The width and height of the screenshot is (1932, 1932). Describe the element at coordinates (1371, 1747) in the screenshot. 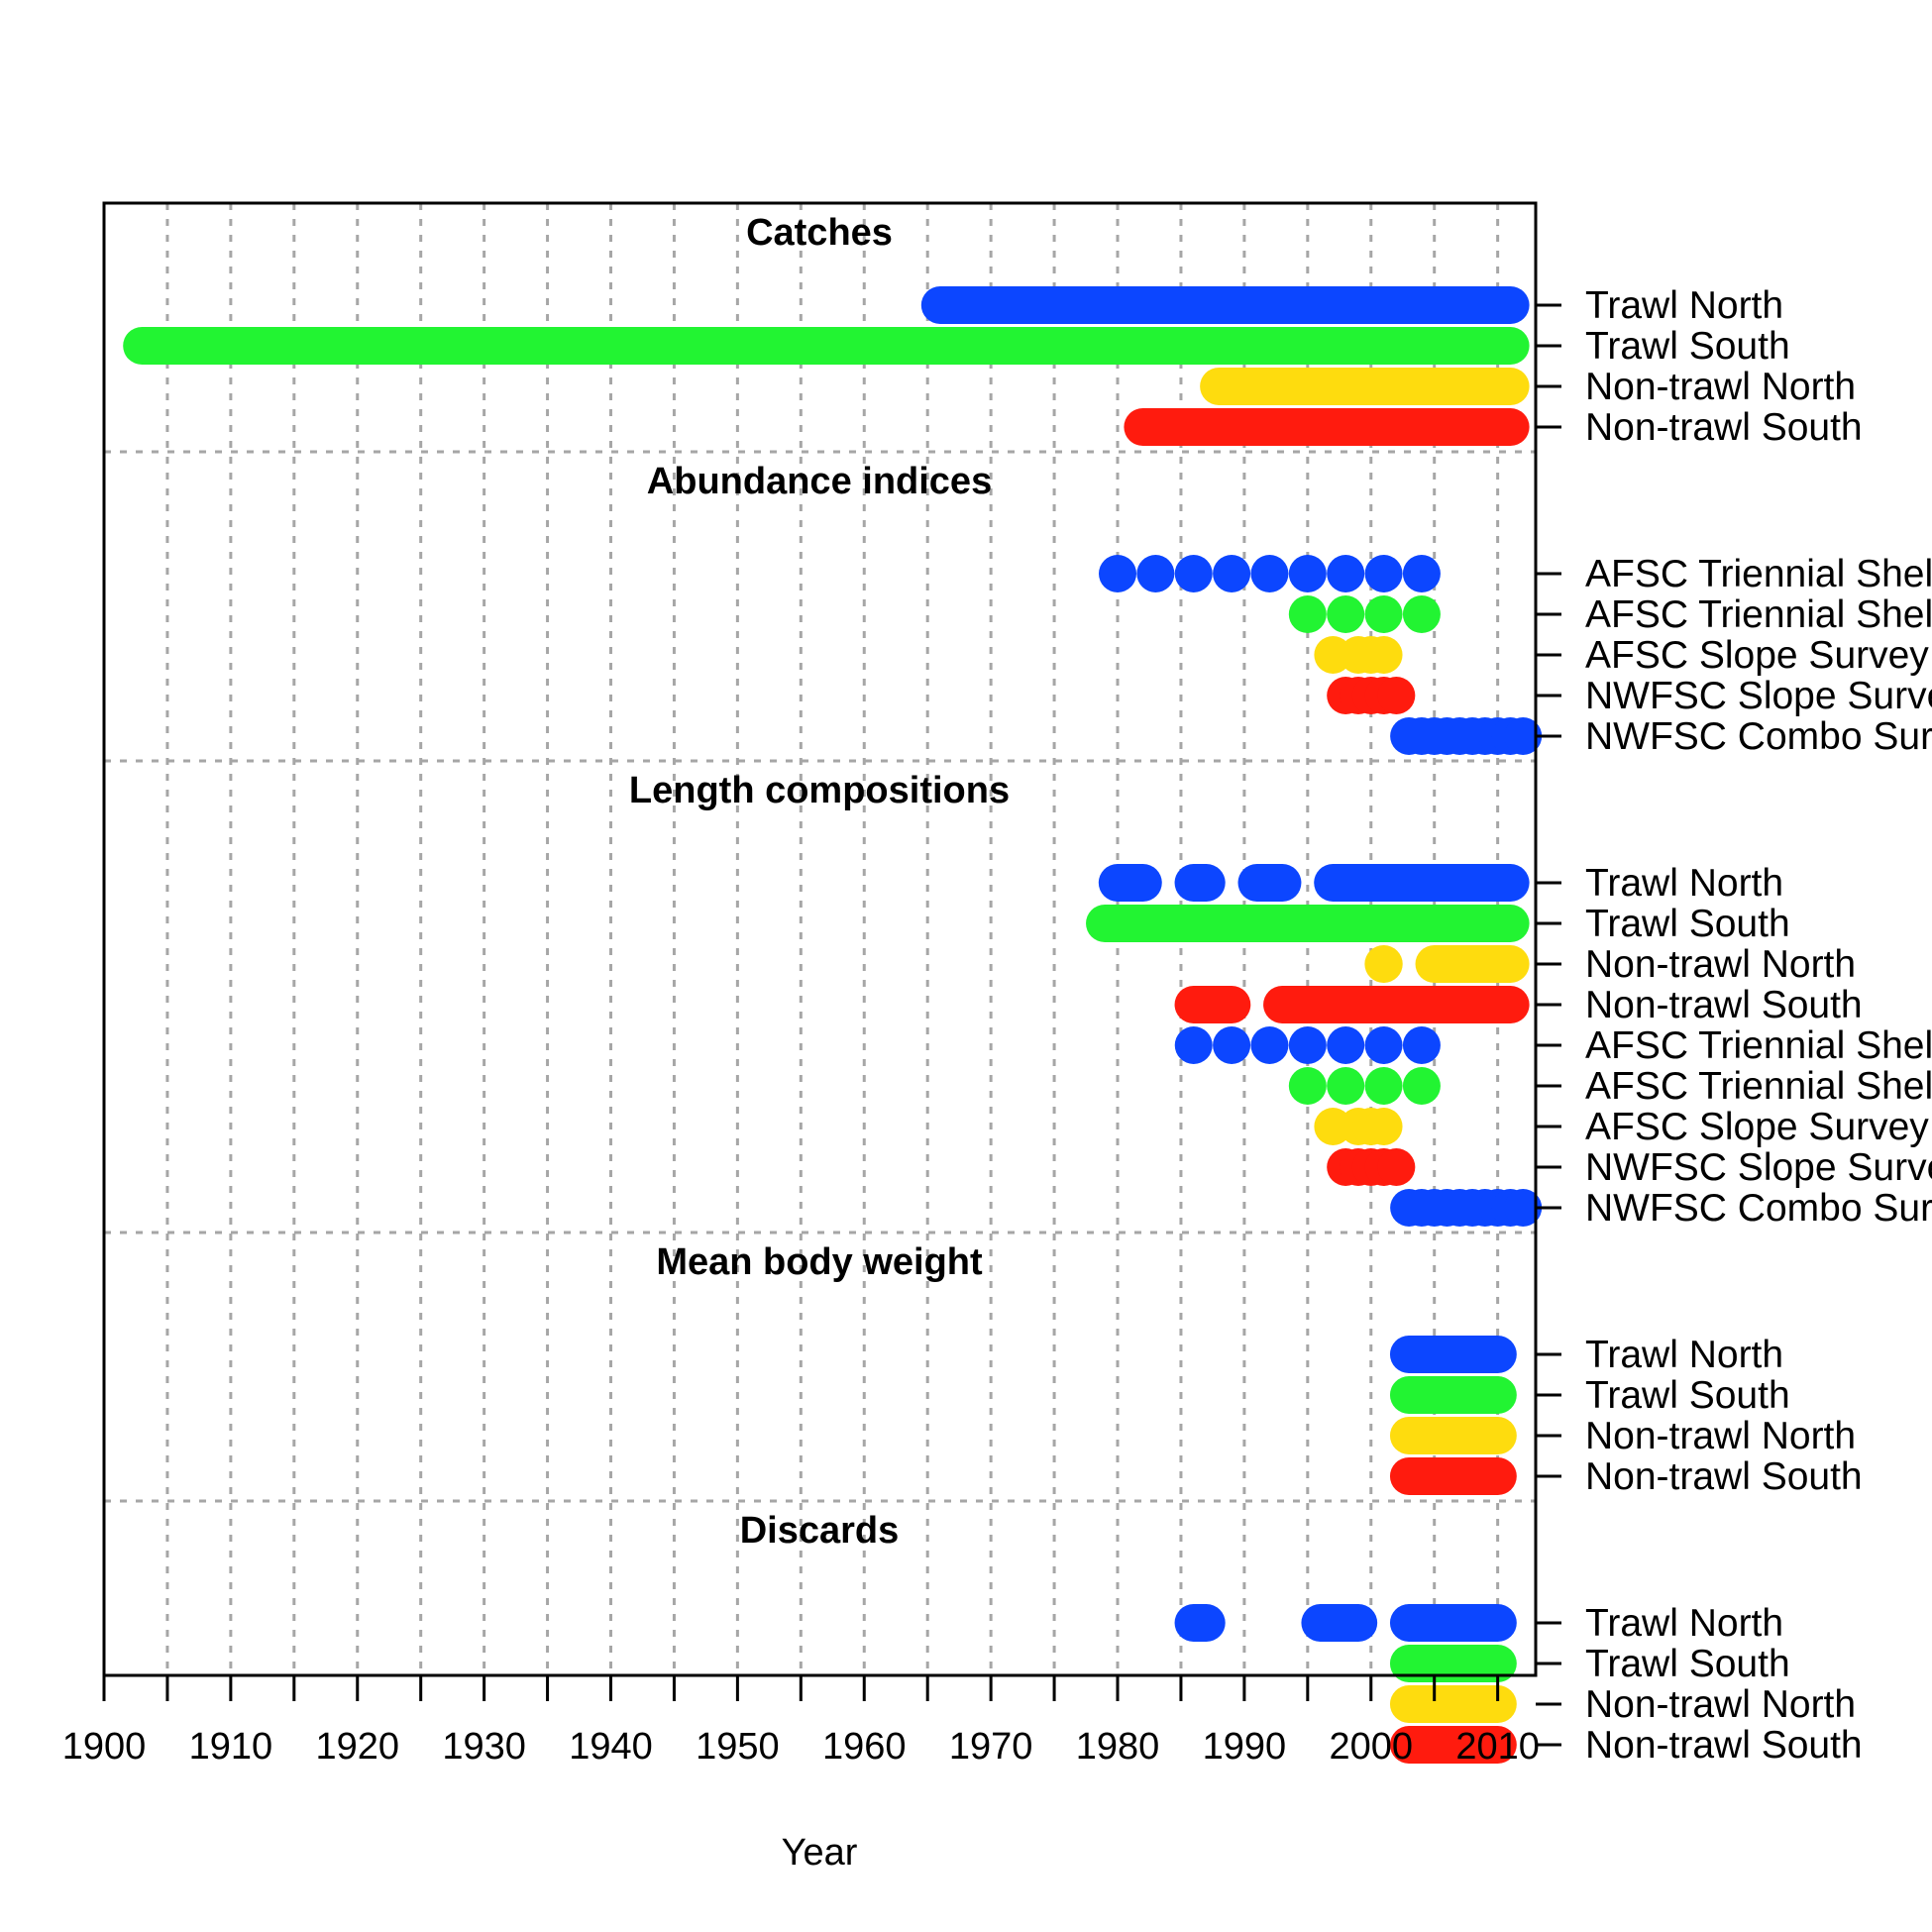

I see `x-tick-label: 2000` at that location.